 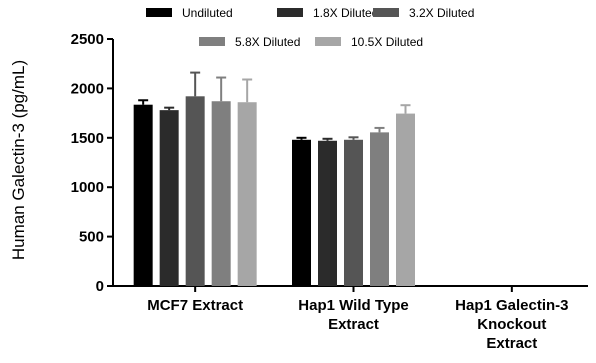 I want to click on legend-label: Undiluted, so click(x=207, y=13).